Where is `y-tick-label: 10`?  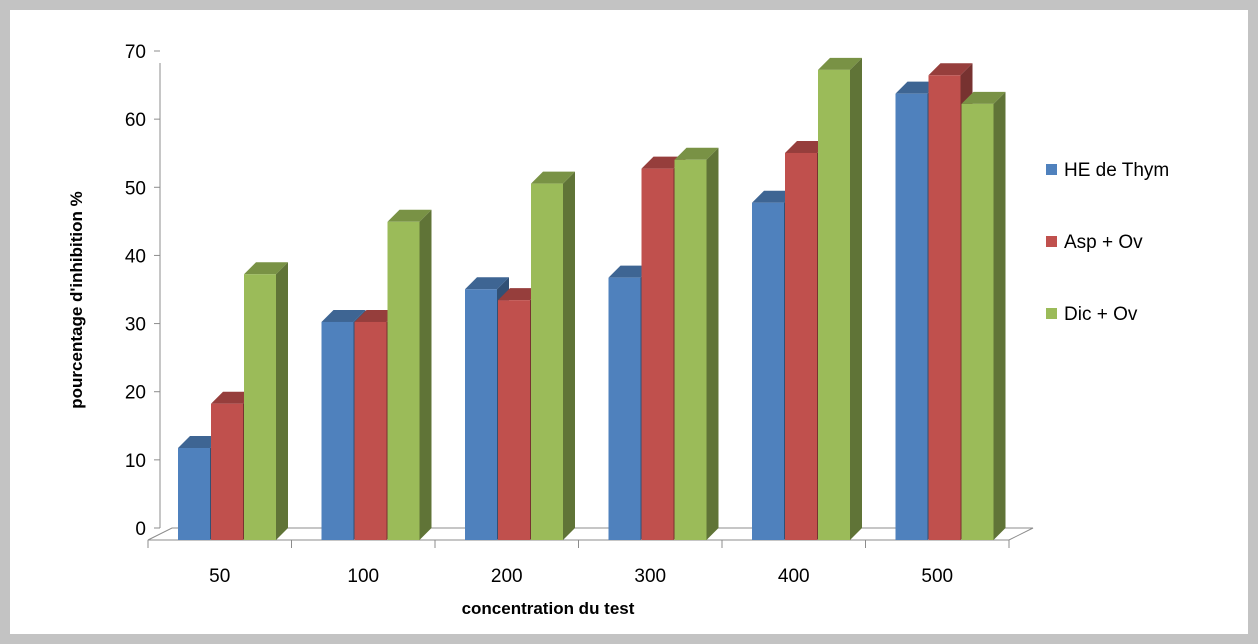 y-tick-label: 10 is located at coordinates (135, 461).